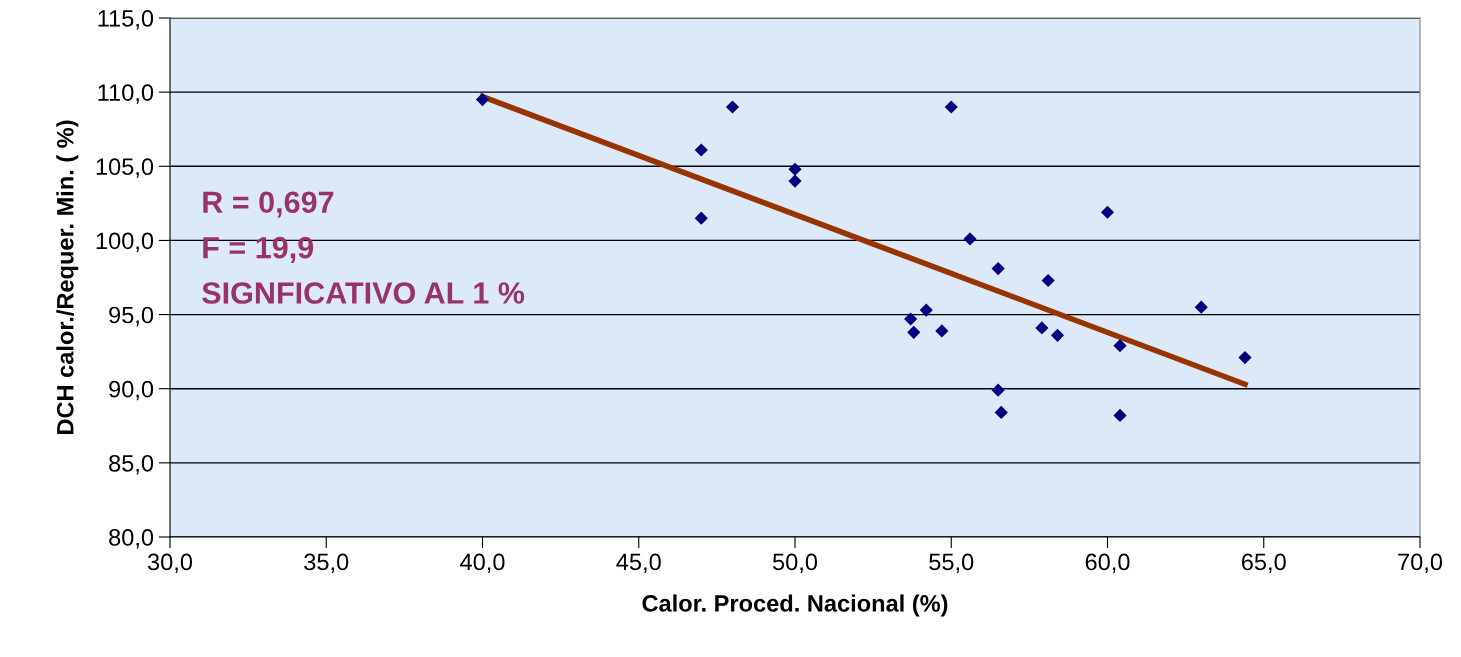 The height and width of the screenshot is (657, 1461). Describe the element at coordinates (795, 605) in the screenshot. I see `x-axis-title: Calor. Proced. Nacional (%)` at that location.